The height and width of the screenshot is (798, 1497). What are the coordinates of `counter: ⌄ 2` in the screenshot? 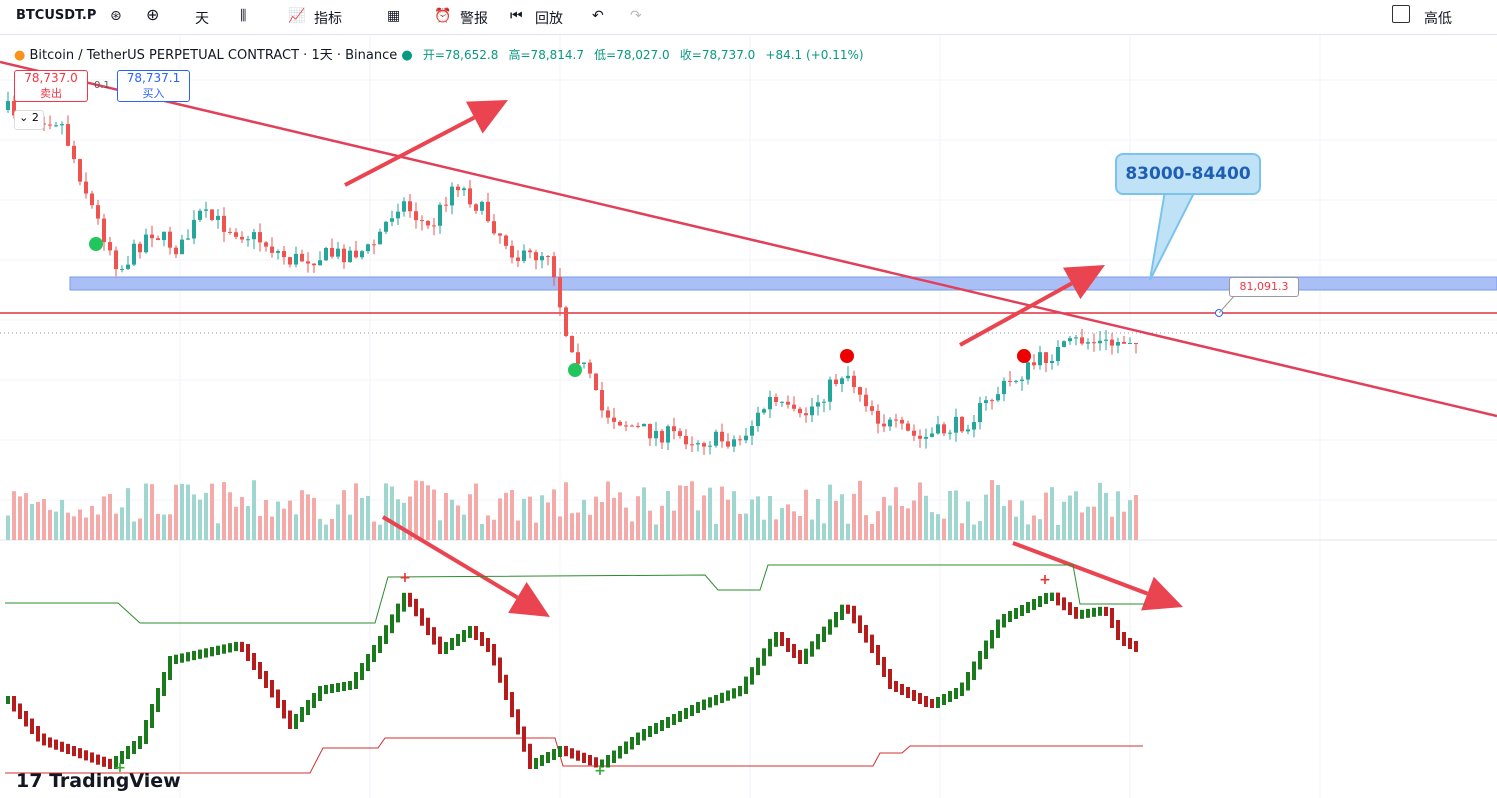 It's located at (29, 120).